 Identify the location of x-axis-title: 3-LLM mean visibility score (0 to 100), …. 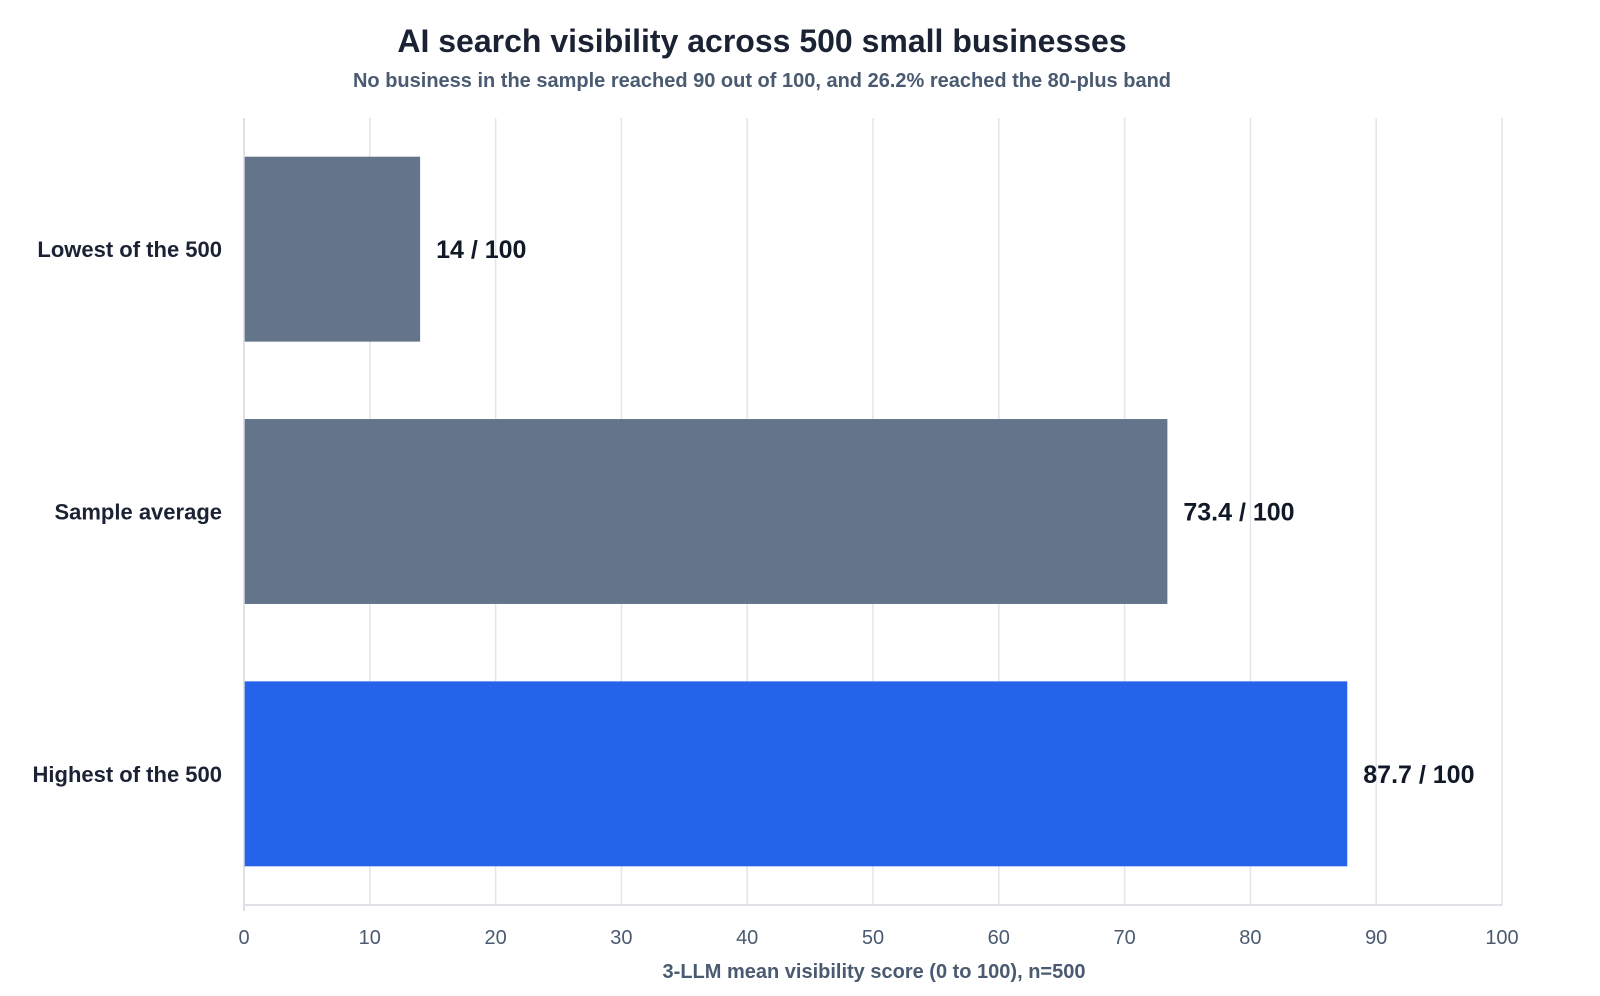
(874, 972).